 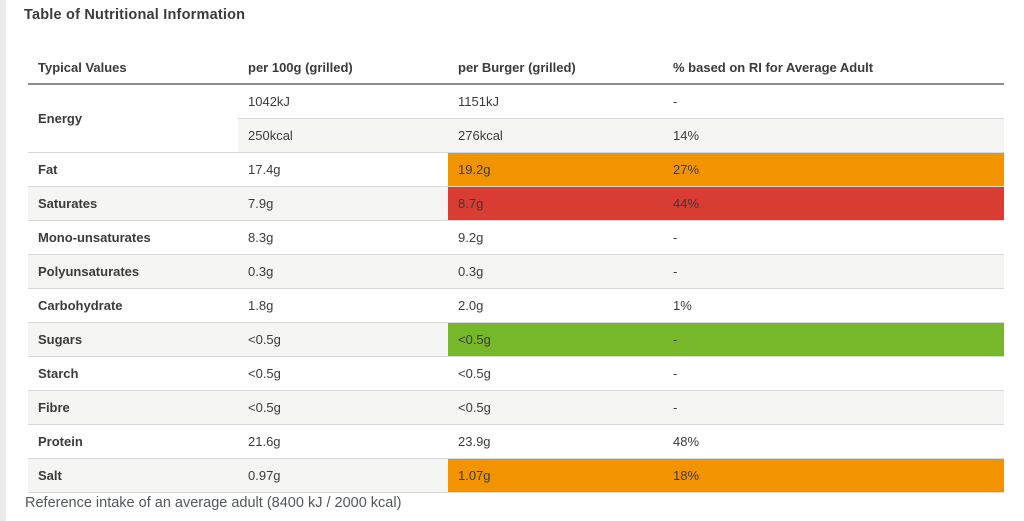 I want to click on column-header-per-burger: per Burger (grilled), so click(x=555, y=68).